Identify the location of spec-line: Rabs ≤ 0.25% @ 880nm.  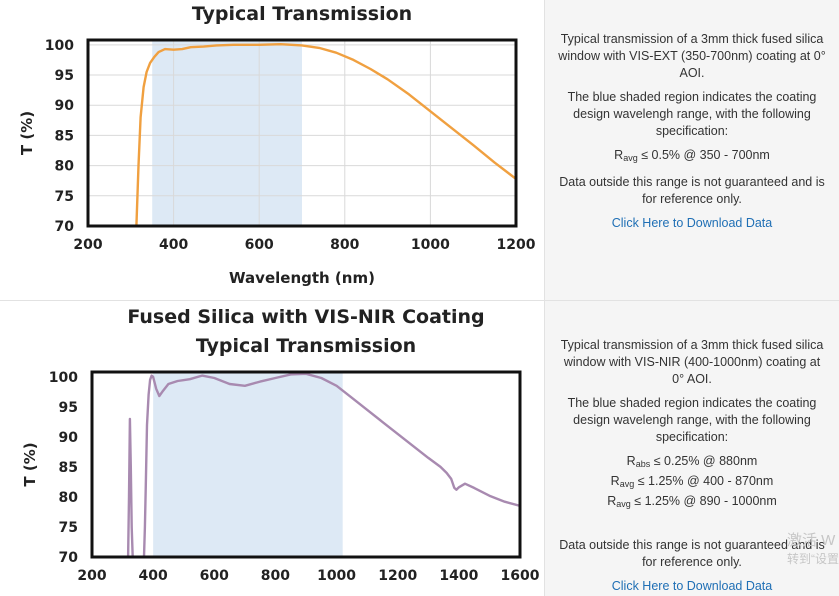
(692, 463).